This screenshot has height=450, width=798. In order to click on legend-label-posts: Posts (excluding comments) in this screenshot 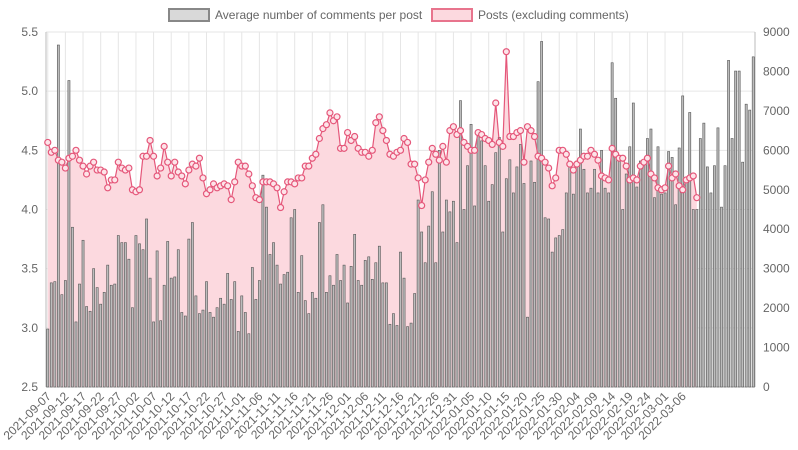, I will do `click(553, 15)`.